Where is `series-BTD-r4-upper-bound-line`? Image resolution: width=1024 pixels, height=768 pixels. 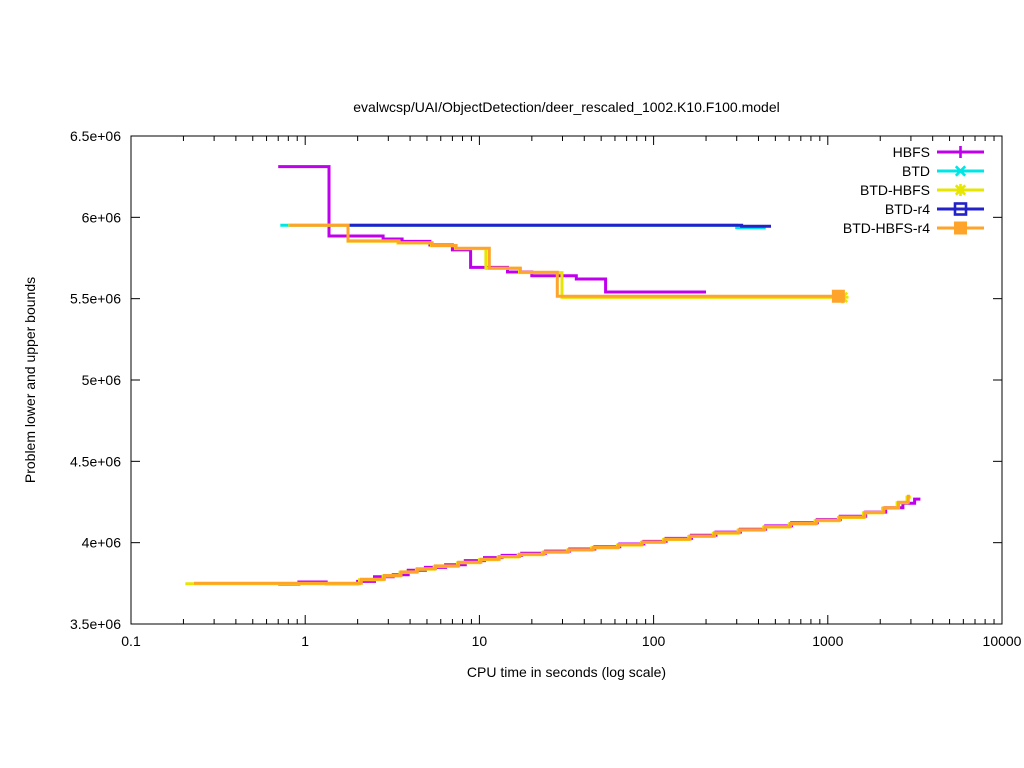
series-BTD-r4-upper-bound-line is located at coordinates (560, 225).